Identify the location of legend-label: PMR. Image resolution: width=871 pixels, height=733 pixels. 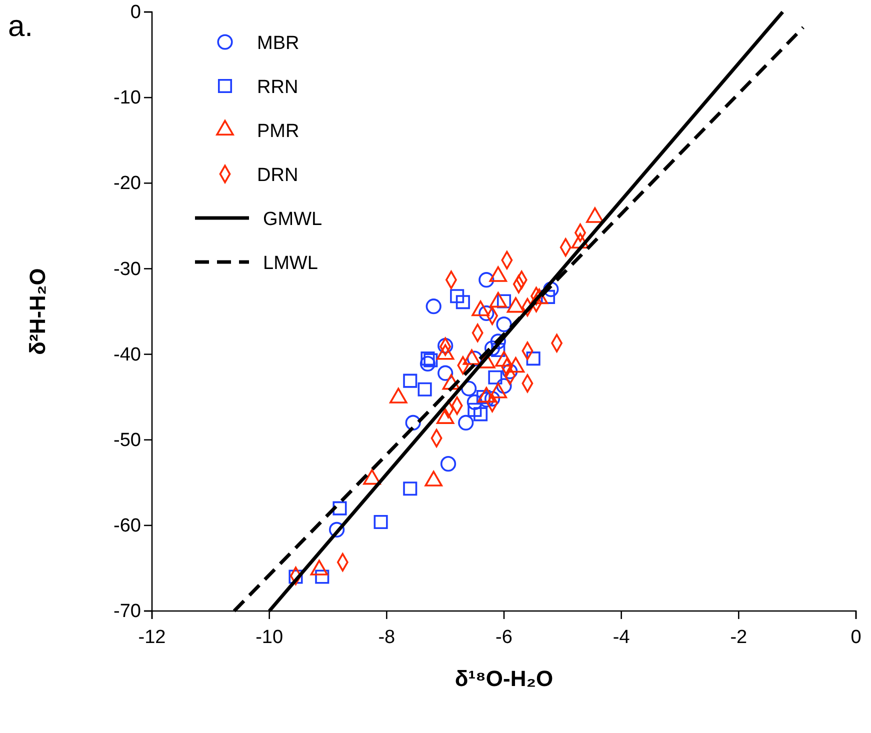
(278, 131).